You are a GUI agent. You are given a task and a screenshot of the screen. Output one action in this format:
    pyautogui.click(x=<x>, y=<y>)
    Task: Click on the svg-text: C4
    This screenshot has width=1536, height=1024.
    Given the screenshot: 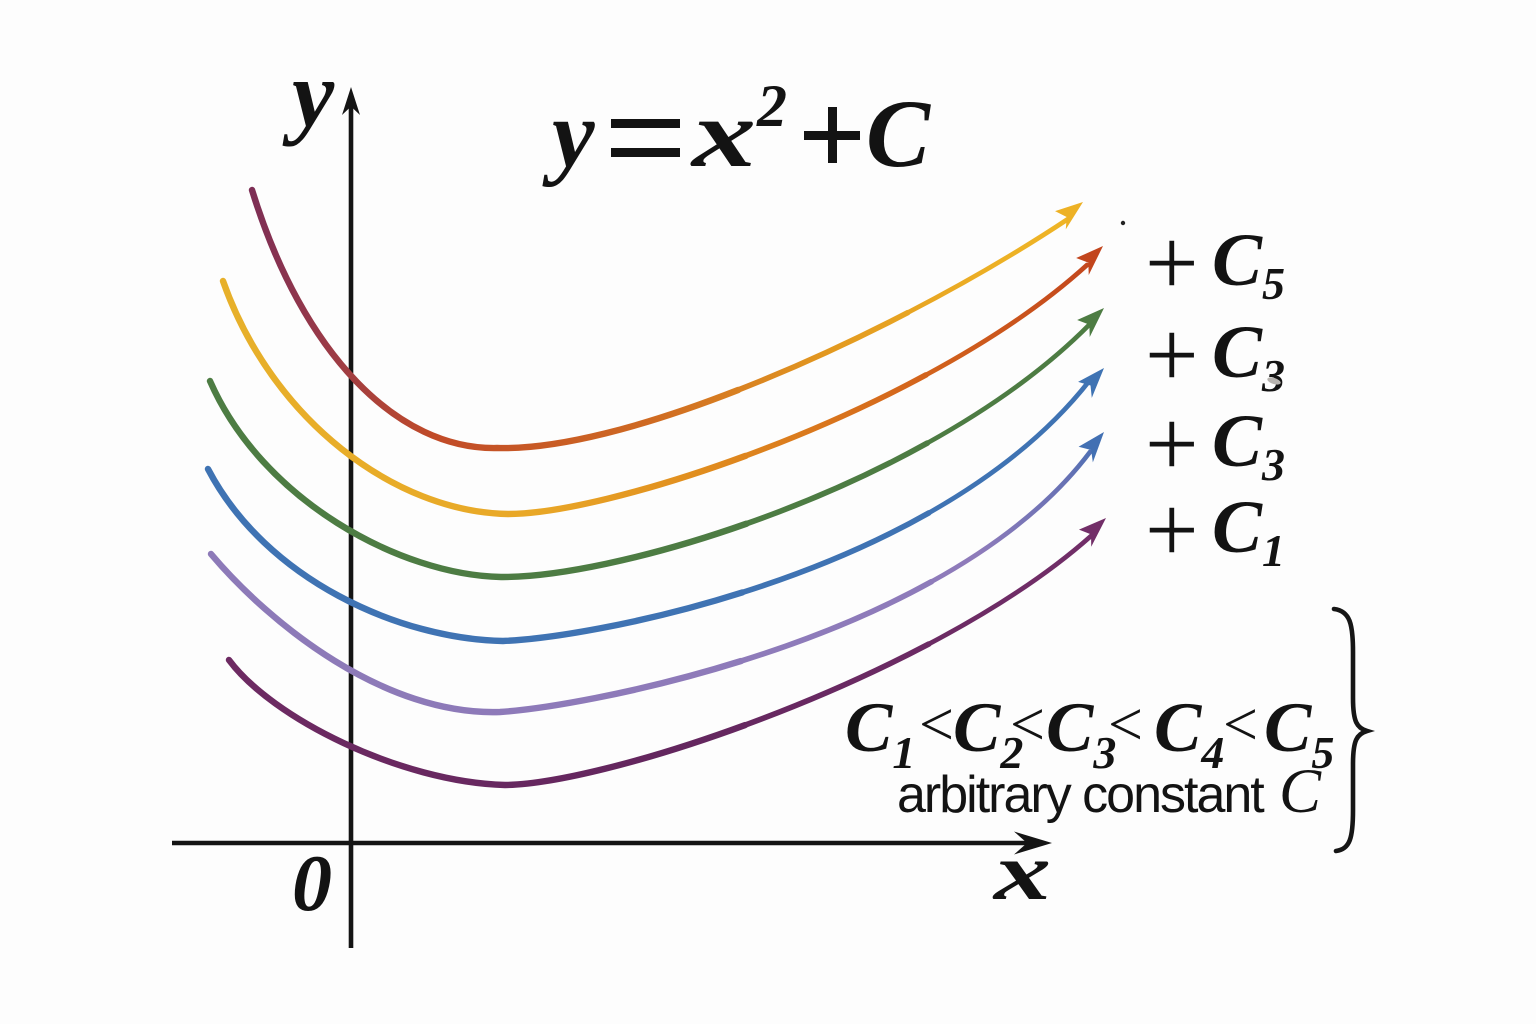 What is the action you would take?
    pyautogui.click(x=1189, y=733)
    